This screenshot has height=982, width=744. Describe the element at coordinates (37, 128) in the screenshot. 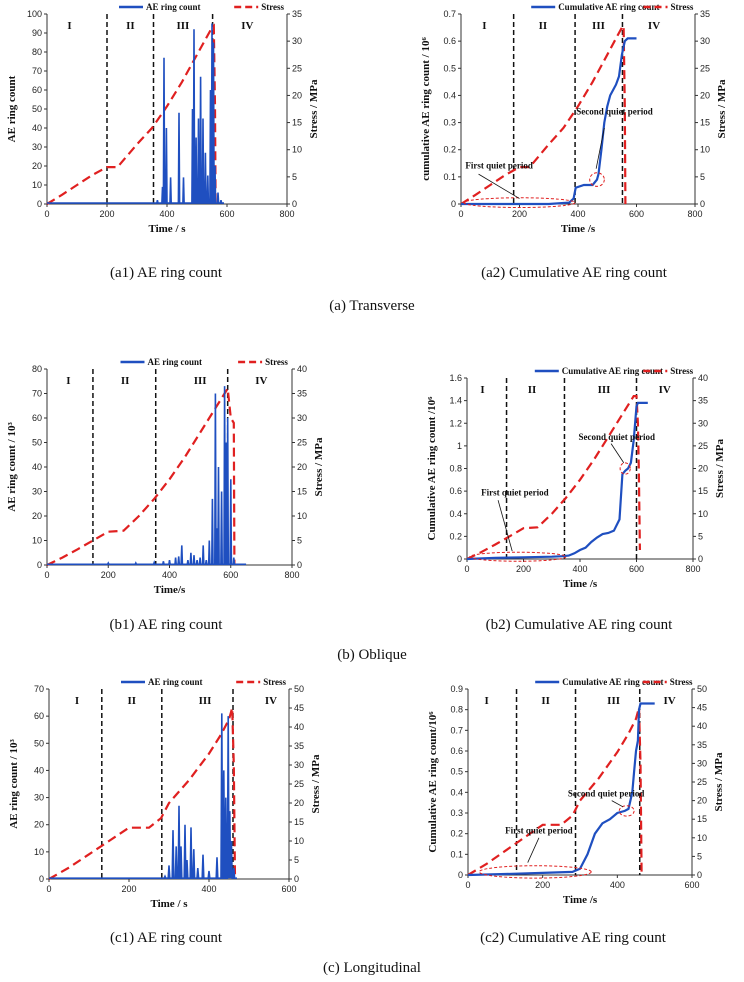

I see `y-tick-label: 40` at that location.